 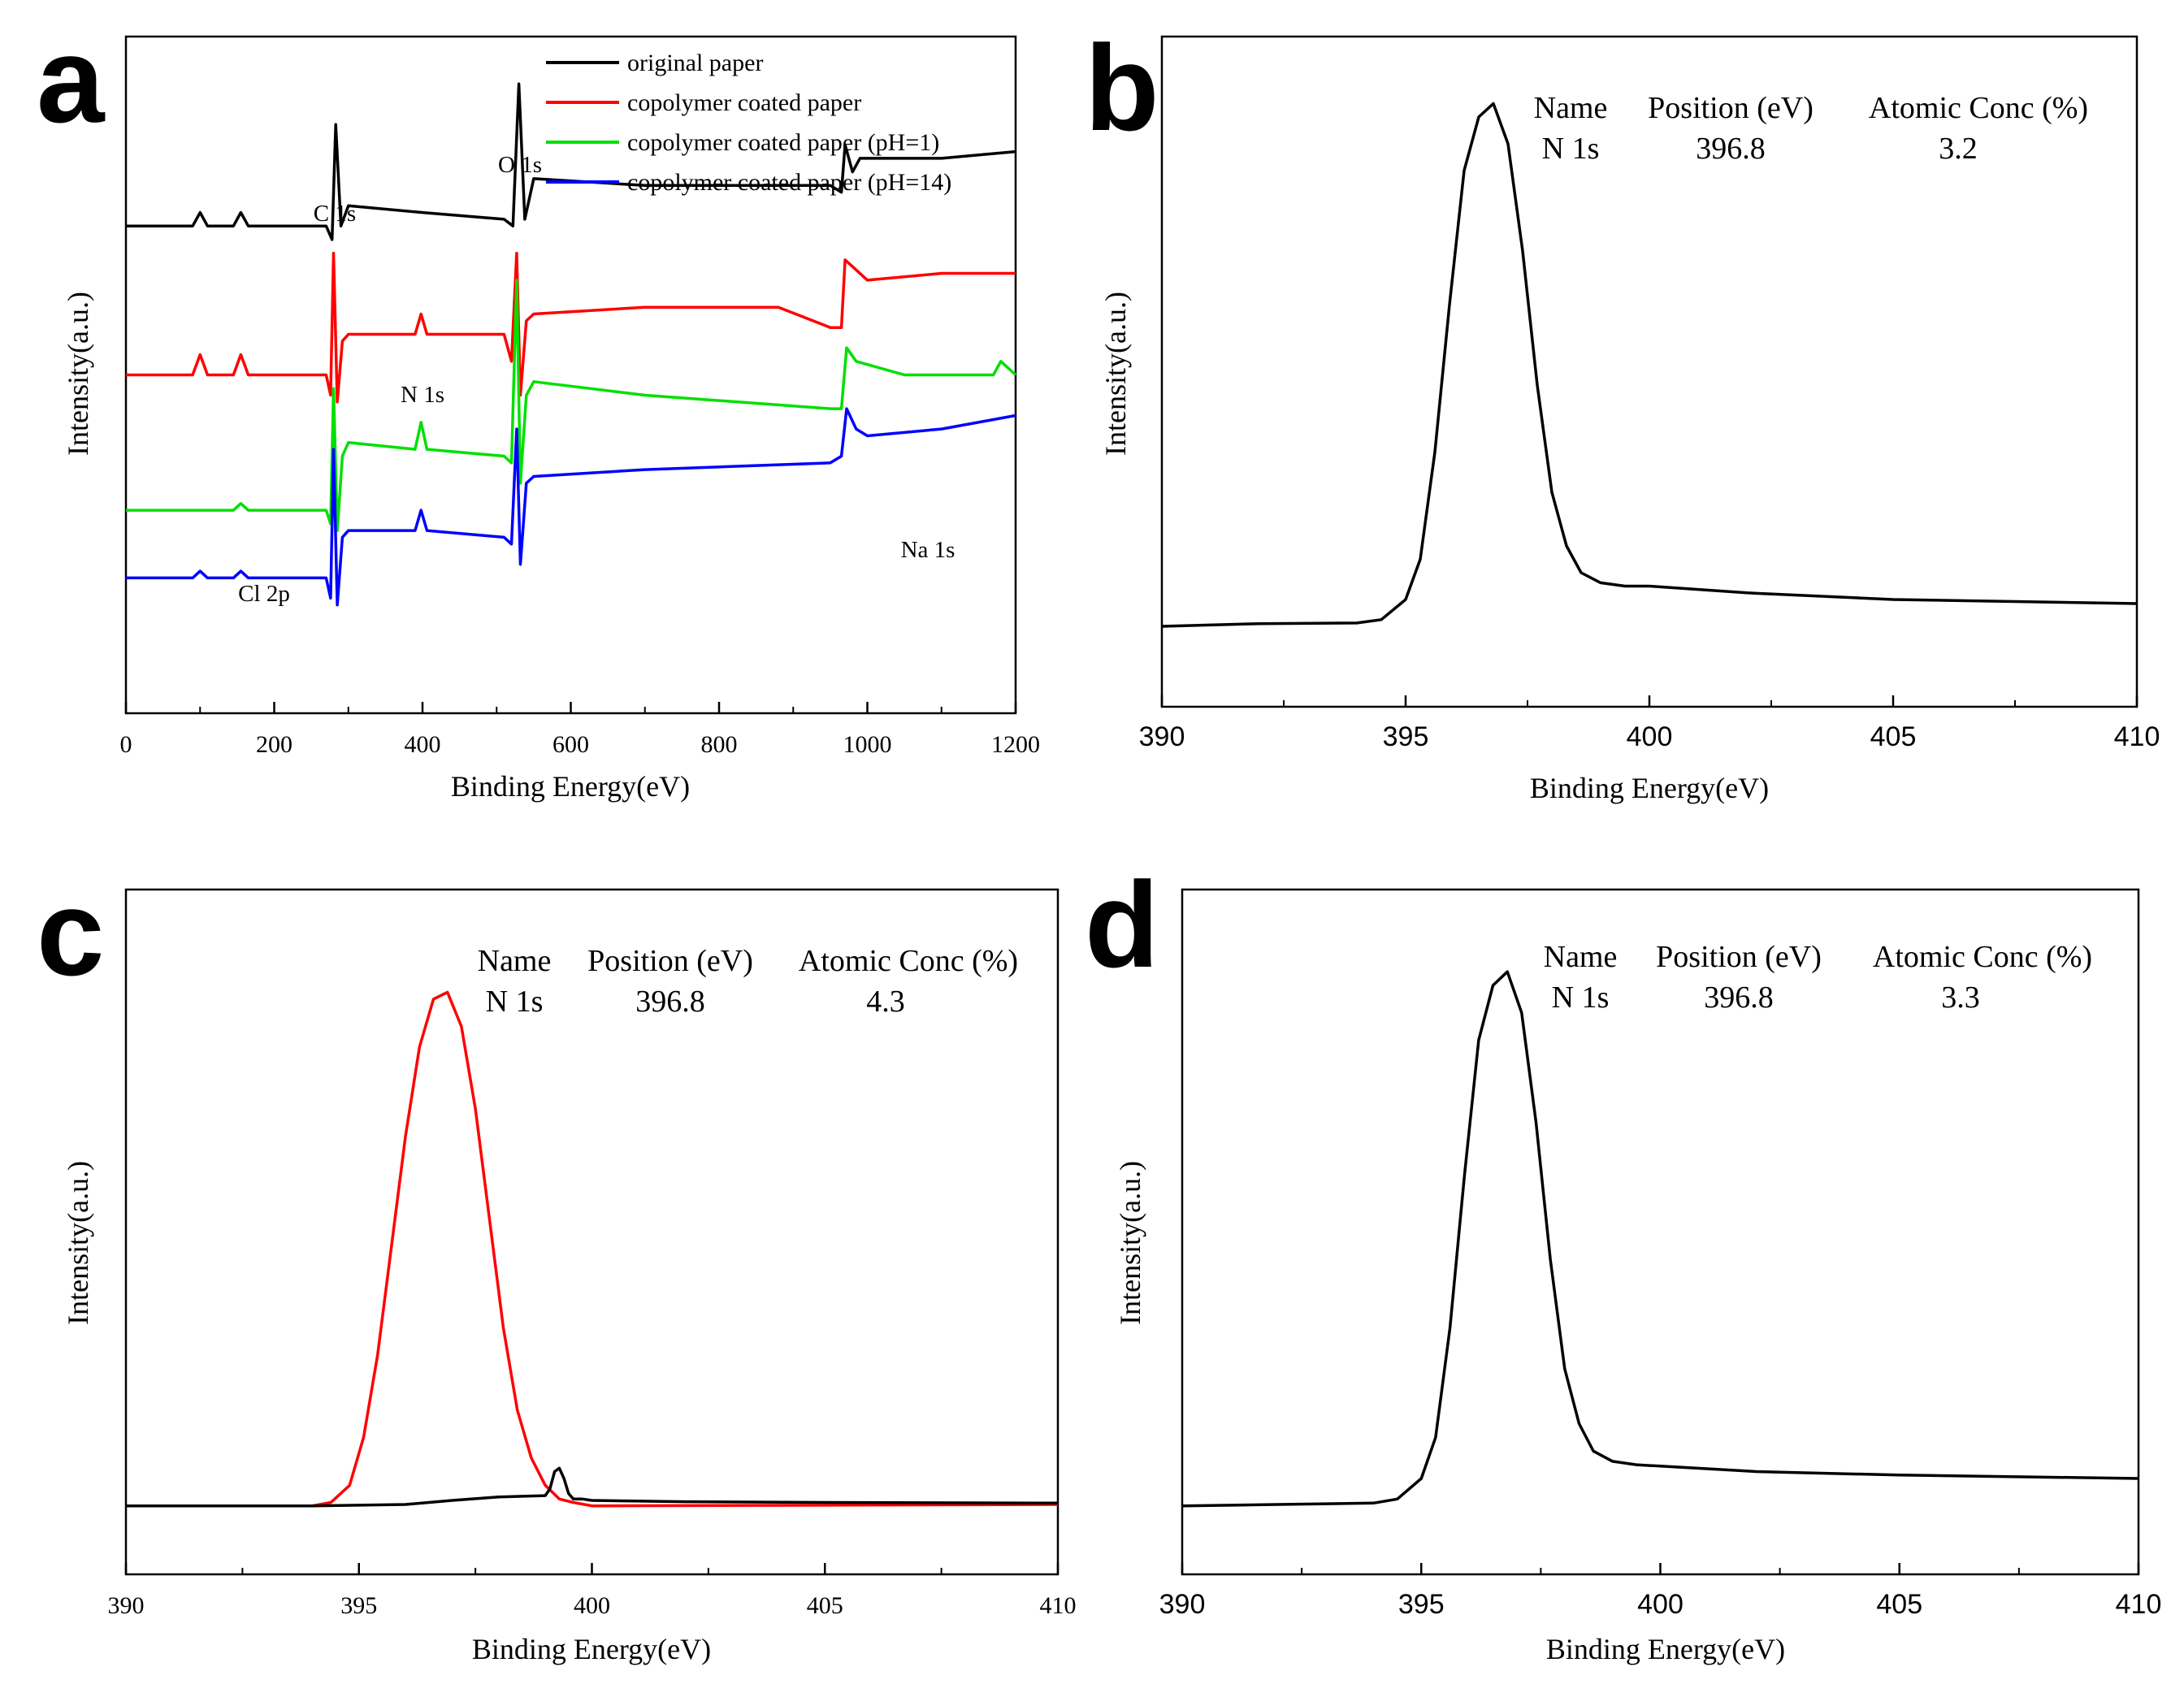 I want to click on table-header-name-b: Name, so click(x=1571, y=108).